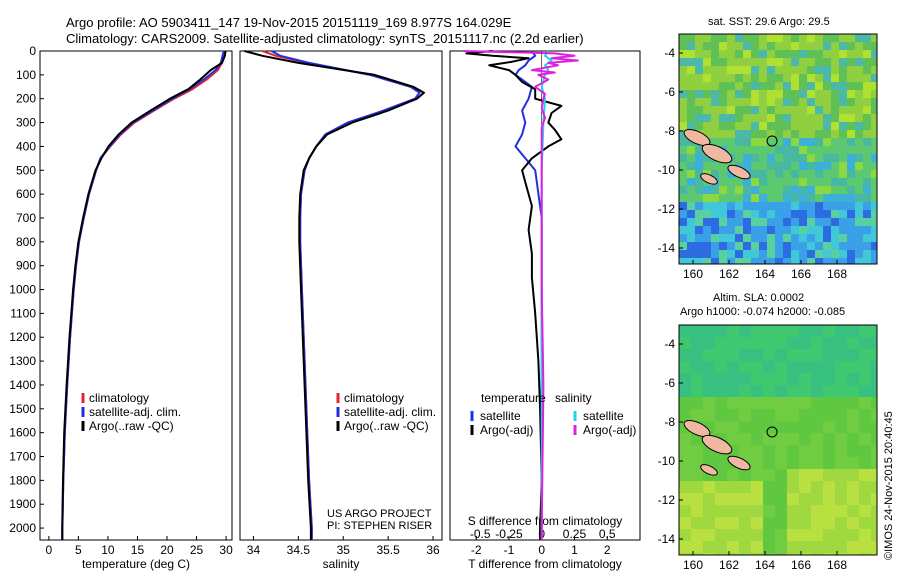  I want to click on depth-tick-label: 300, so click(26, 123).